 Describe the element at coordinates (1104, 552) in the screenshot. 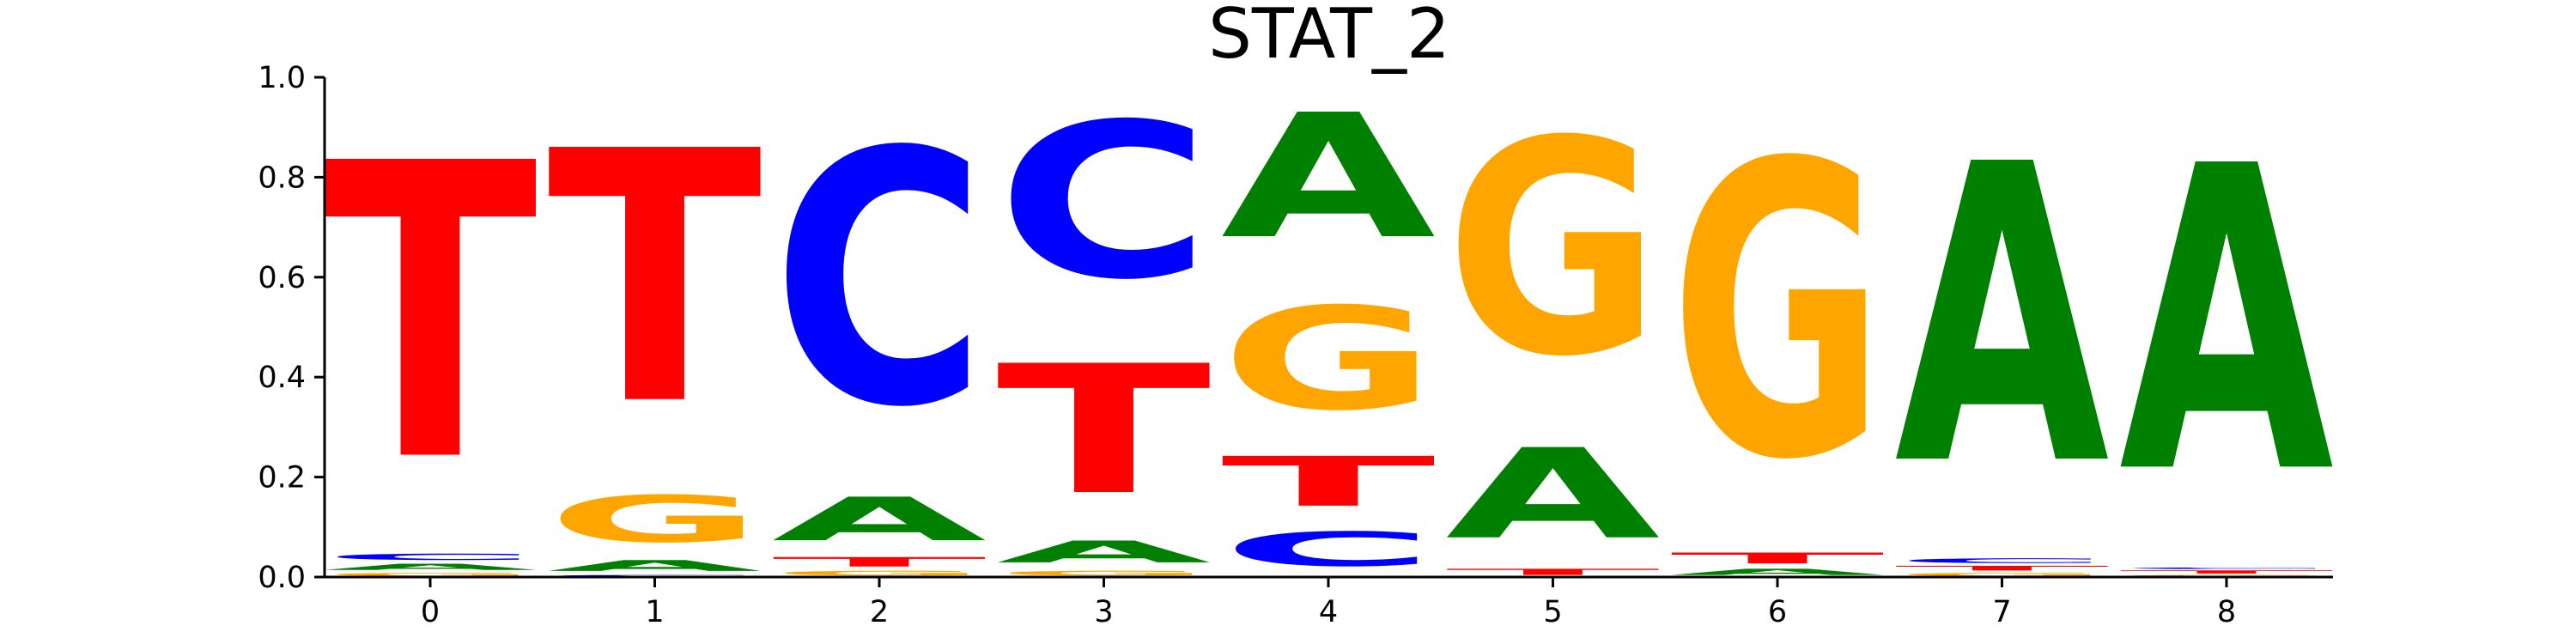

I see `logo-letter-a-pos-3: A` at that location.